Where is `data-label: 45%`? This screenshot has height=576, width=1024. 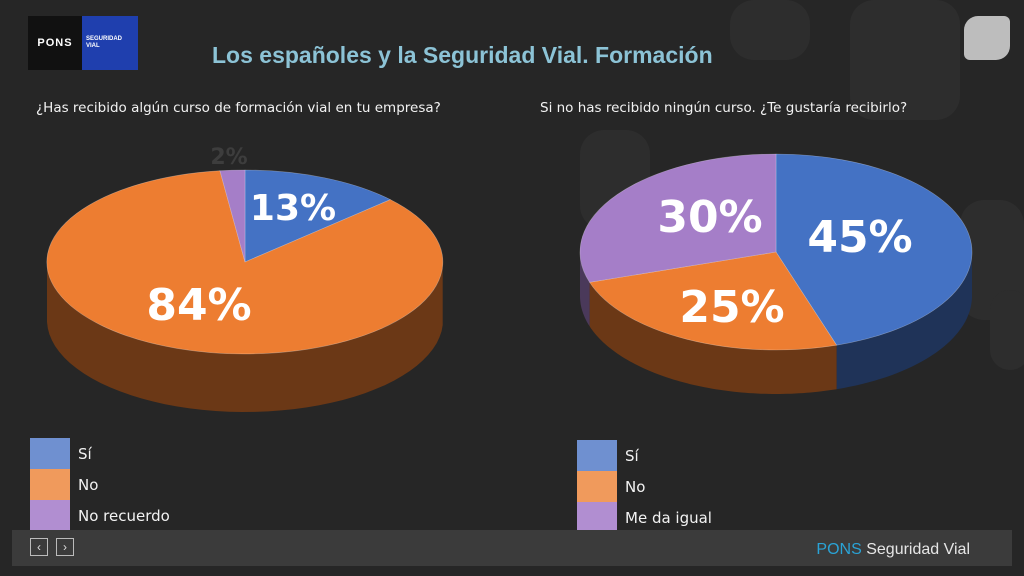
data-label: 45% is located at coordinates (859, 237).